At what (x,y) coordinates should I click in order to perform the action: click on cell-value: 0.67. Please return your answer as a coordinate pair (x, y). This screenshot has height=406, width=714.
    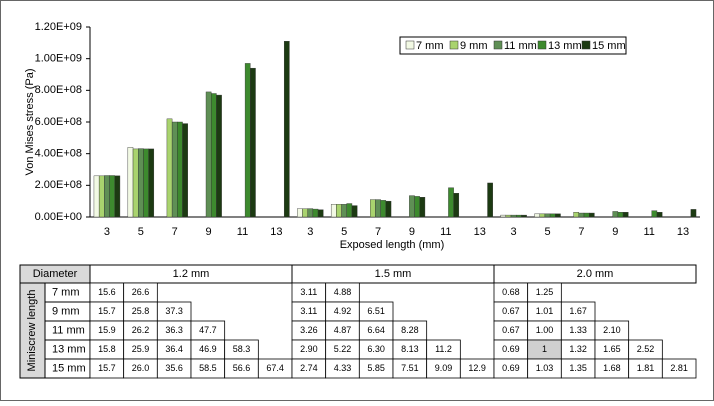
    Looking at the image, I should click on (511, 311).